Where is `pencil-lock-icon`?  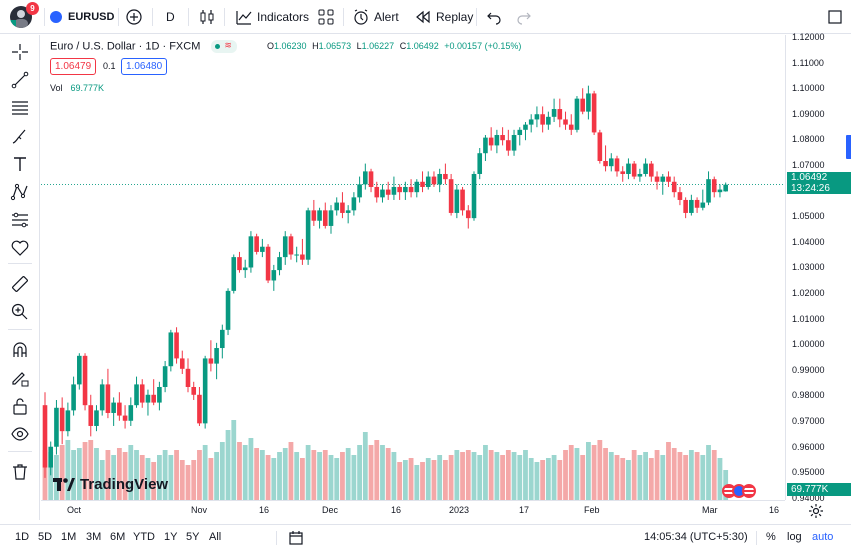
pencil-lock-icon is located at coordinates (20, 379).